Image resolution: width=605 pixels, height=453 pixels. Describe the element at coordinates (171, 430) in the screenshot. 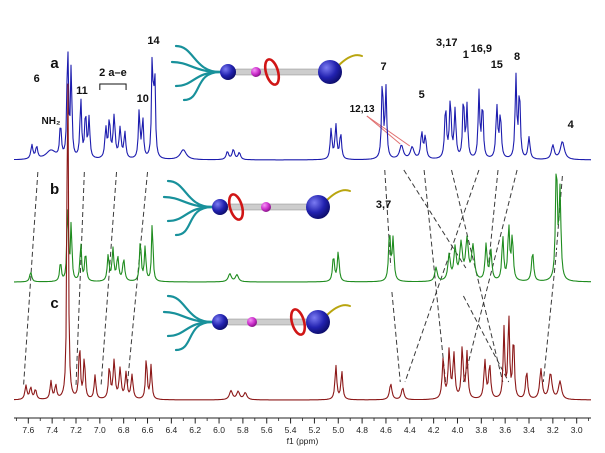

I see `x-axis-tick-label: 6.4` at that location.